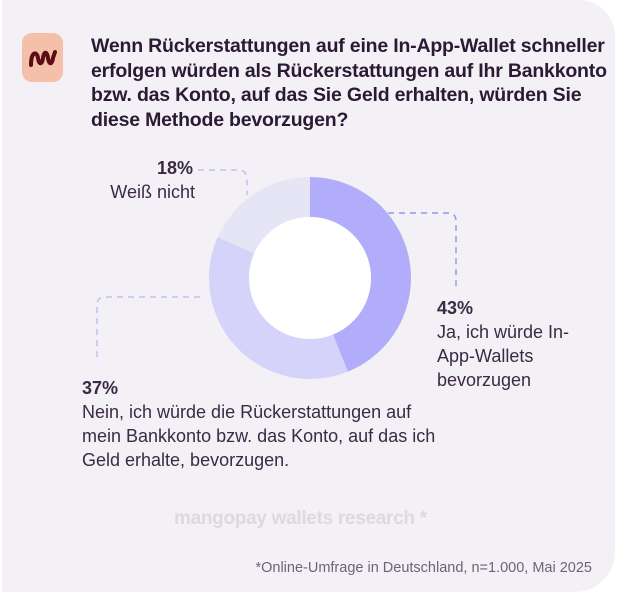 Image resolution: width=622 pixels, height=600 pixels. I want to click on leader-line-no, so click(148, 329).